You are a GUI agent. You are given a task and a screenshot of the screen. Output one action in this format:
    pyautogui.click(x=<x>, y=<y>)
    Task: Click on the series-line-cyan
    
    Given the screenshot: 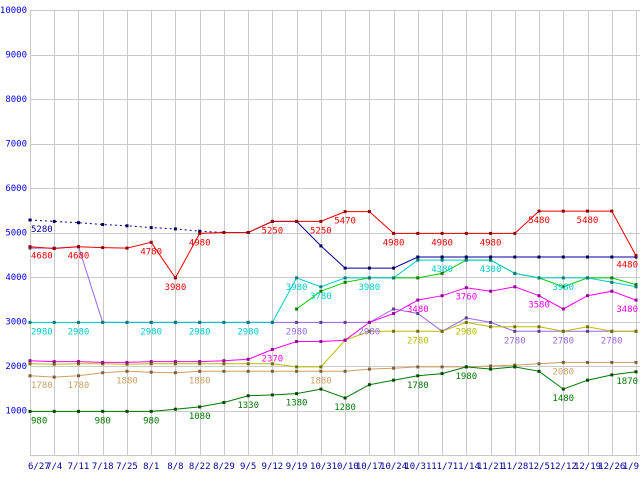 What is the action you would take?
    pyautogui.click(x=333, y=291)
    